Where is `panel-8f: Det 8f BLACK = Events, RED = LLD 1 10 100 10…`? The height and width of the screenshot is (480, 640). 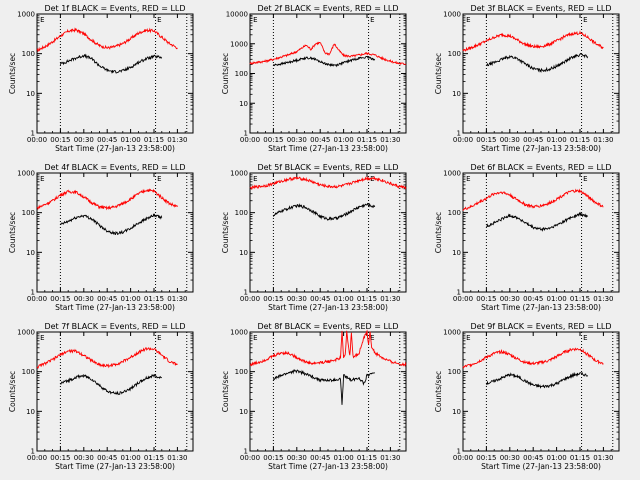 panel-8f: Det 8f BLACK = Events, RED = LLD 1 10 100 10… is located at coordinates (314, 396).